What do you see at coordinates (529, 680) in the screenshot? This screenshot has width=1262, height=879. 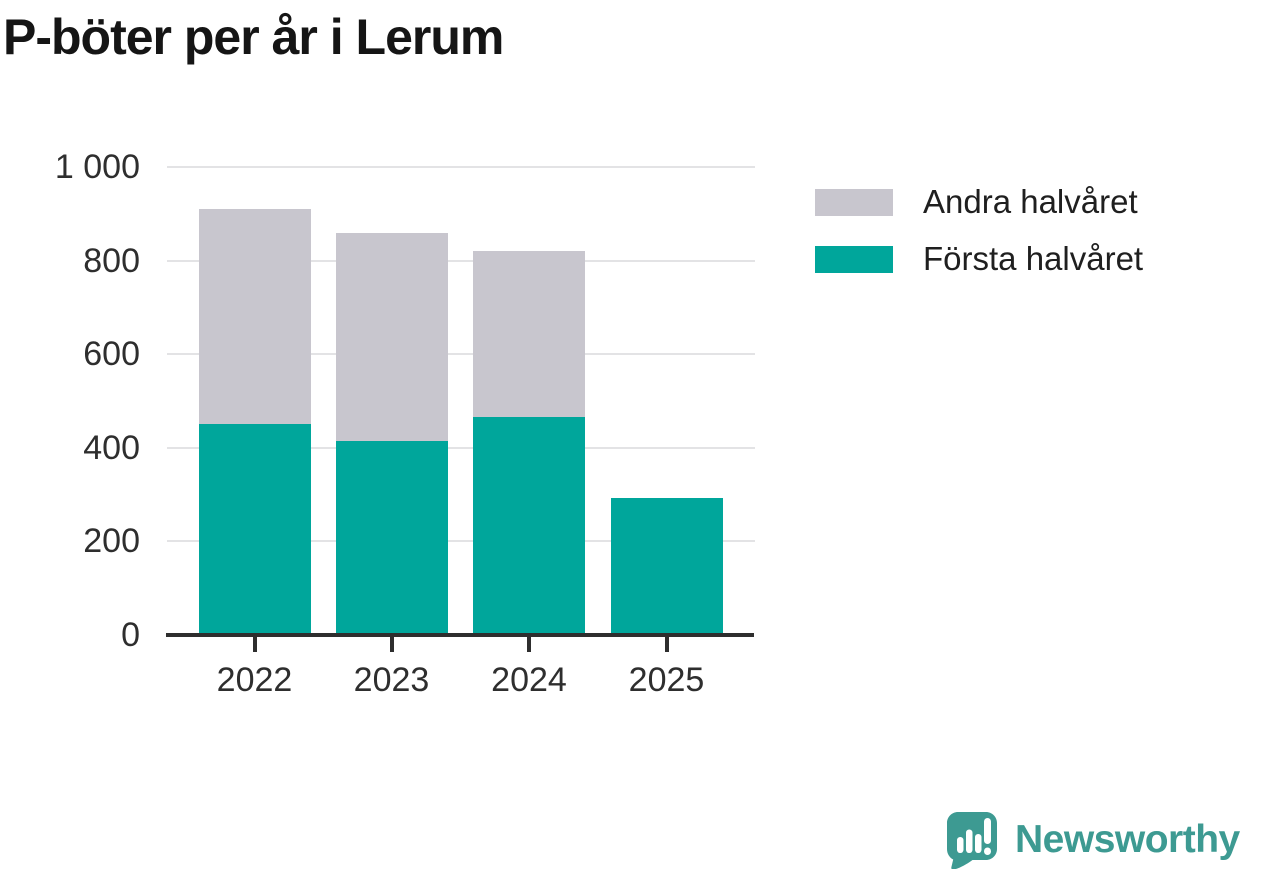 I see `x-tick-label-2024: 2024` at bounding box center [529, 680].